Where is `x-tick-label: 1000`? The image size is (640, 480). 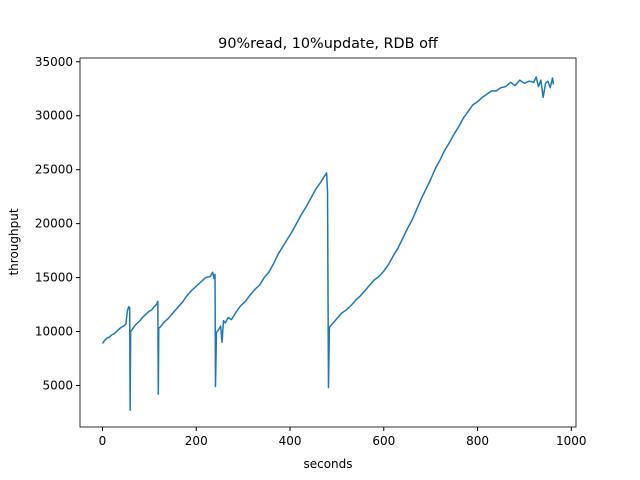
x-tick-label: 1000 is located at coordinates (571, 441).